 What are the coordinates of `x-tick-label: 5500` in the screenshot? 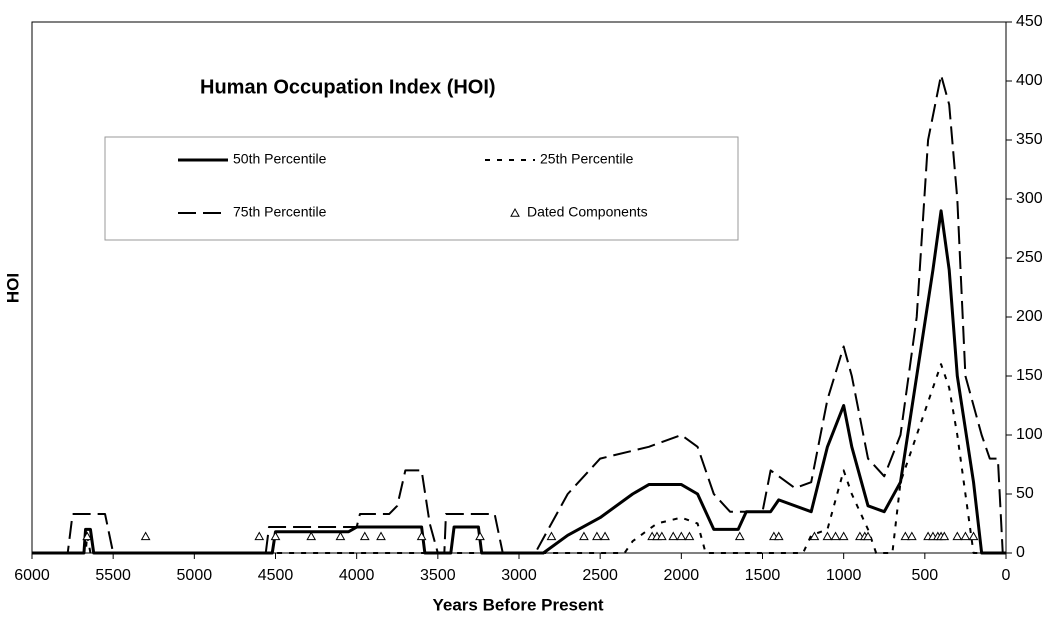 It's located at (113, 575).